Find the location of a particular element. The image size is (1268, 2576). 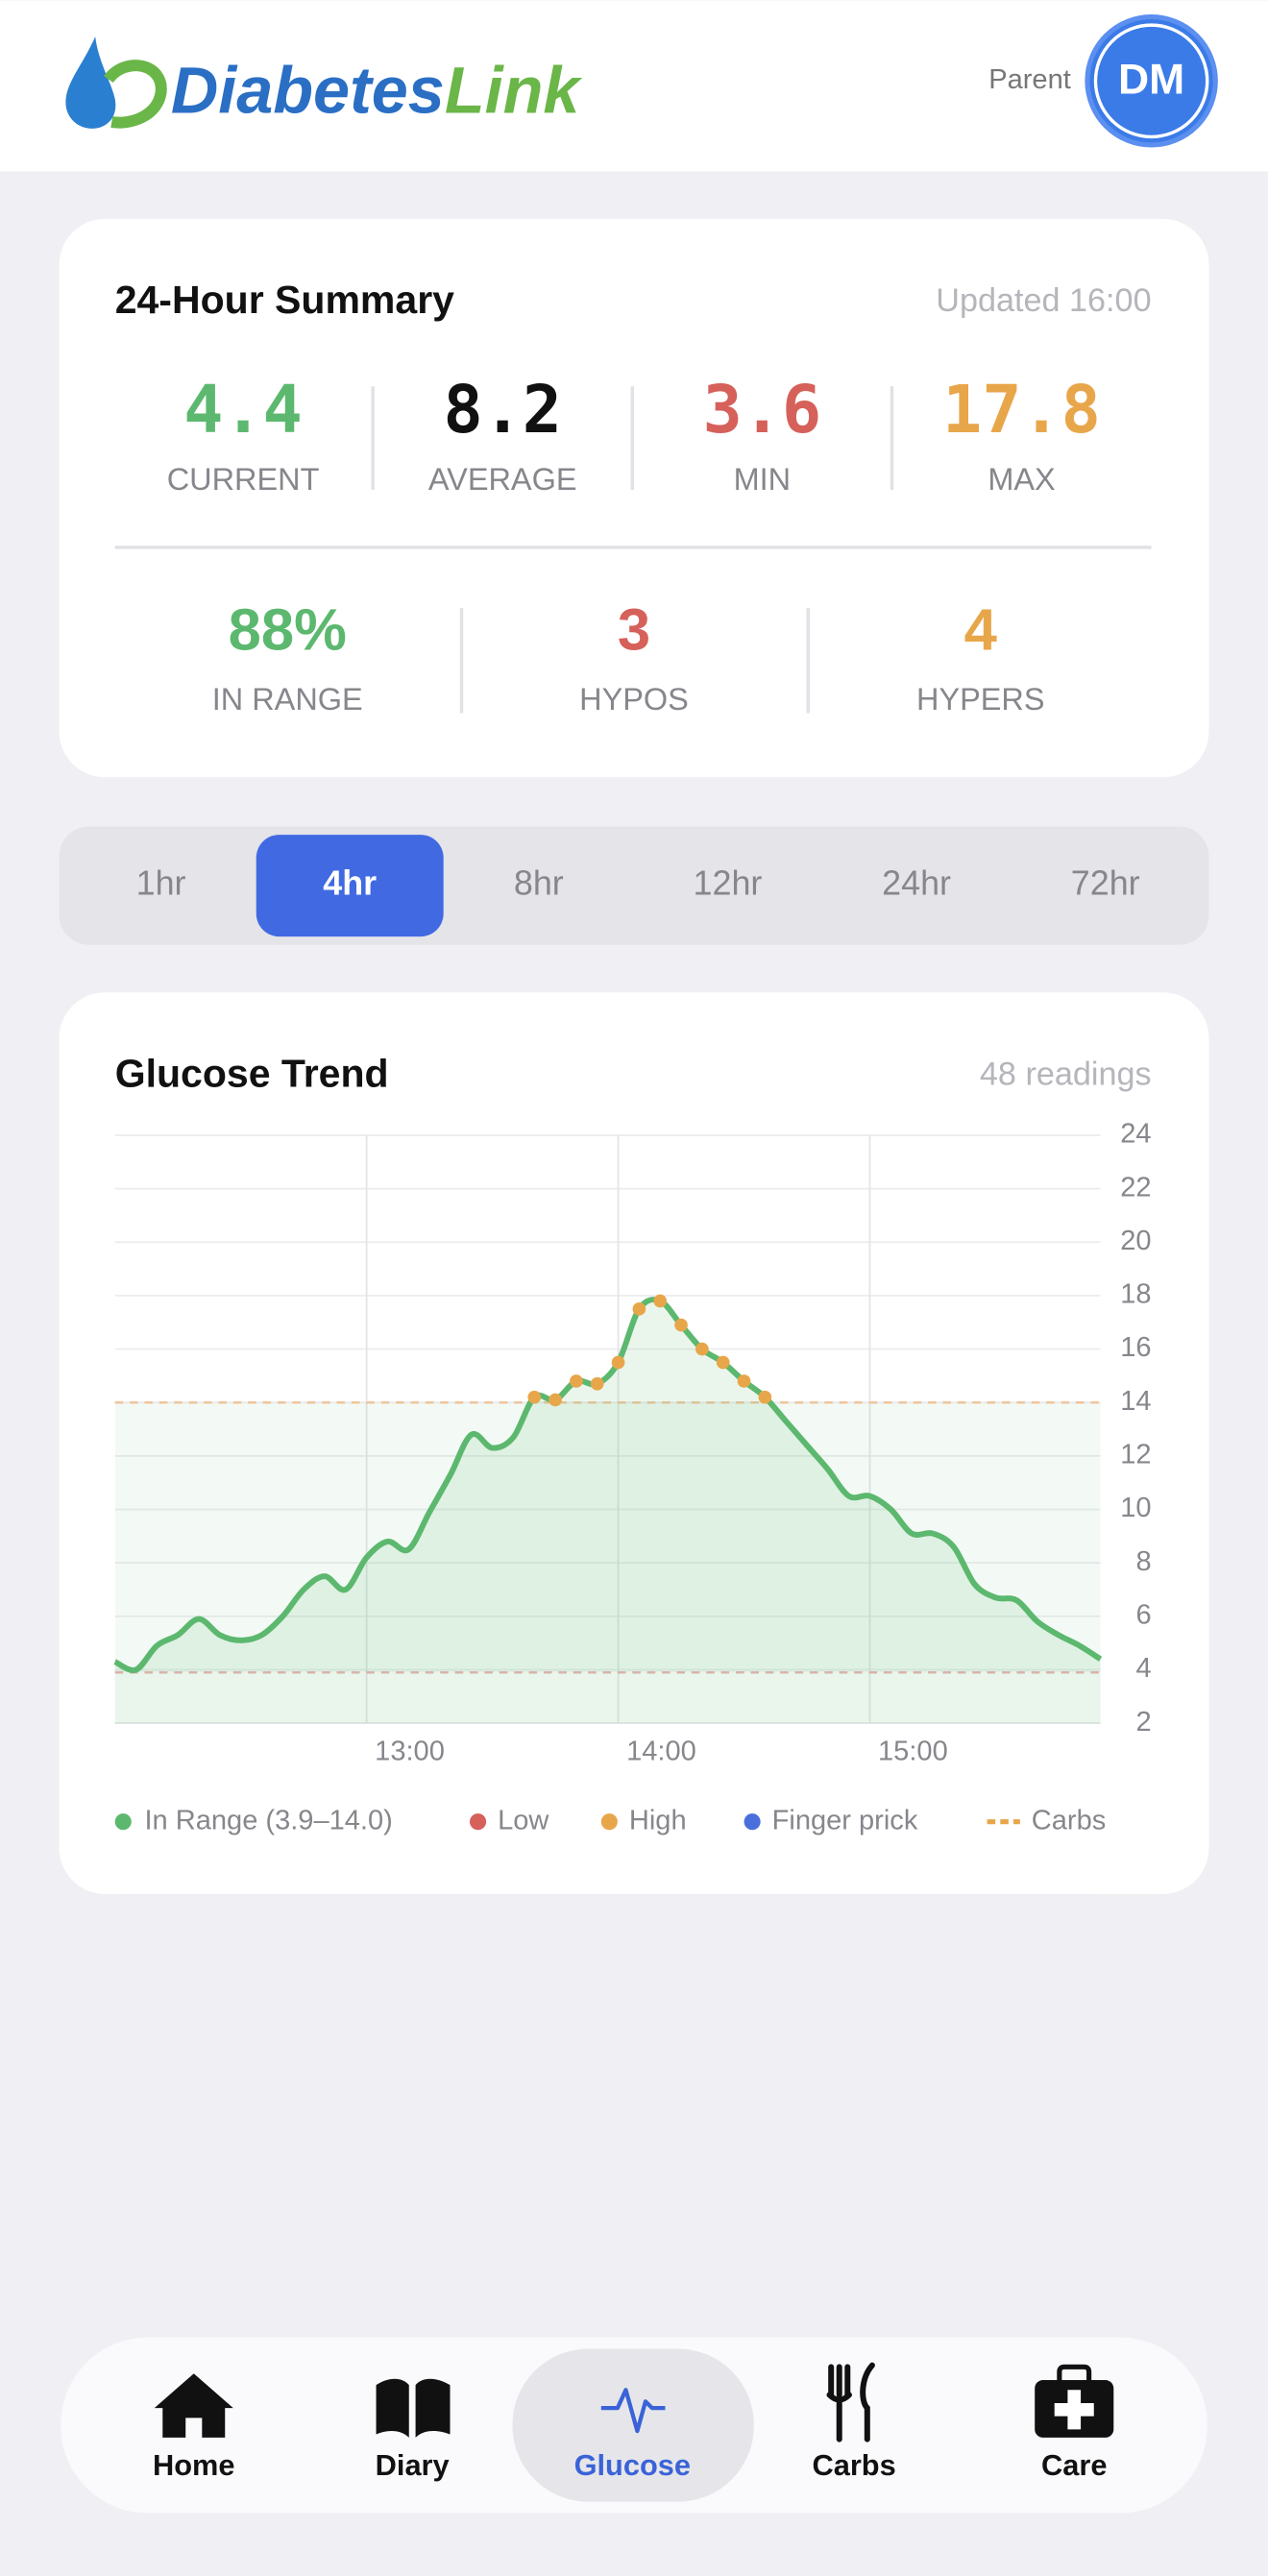

y-tick-label: 16 is located at coordinates (1135, 1348).